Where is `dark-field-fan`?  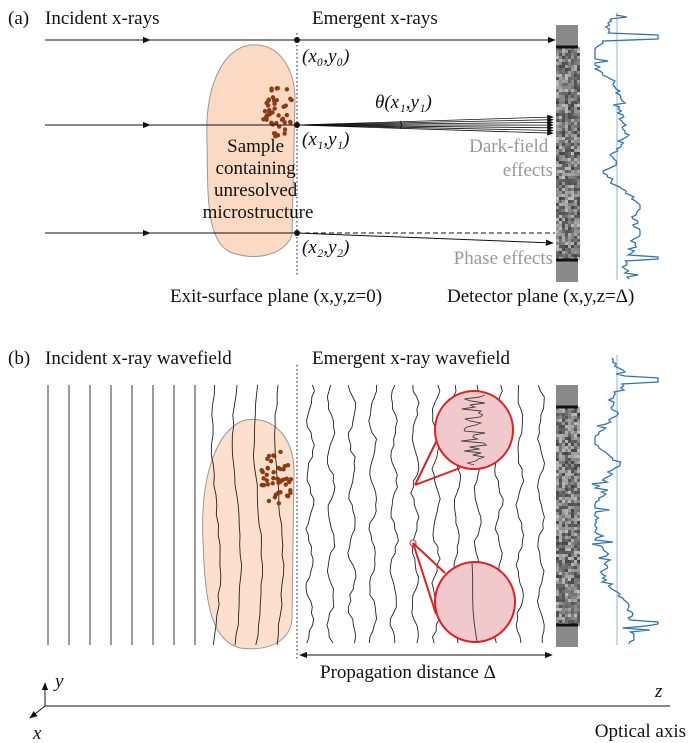
dark-field-fan is located at coordinates (425, 125).